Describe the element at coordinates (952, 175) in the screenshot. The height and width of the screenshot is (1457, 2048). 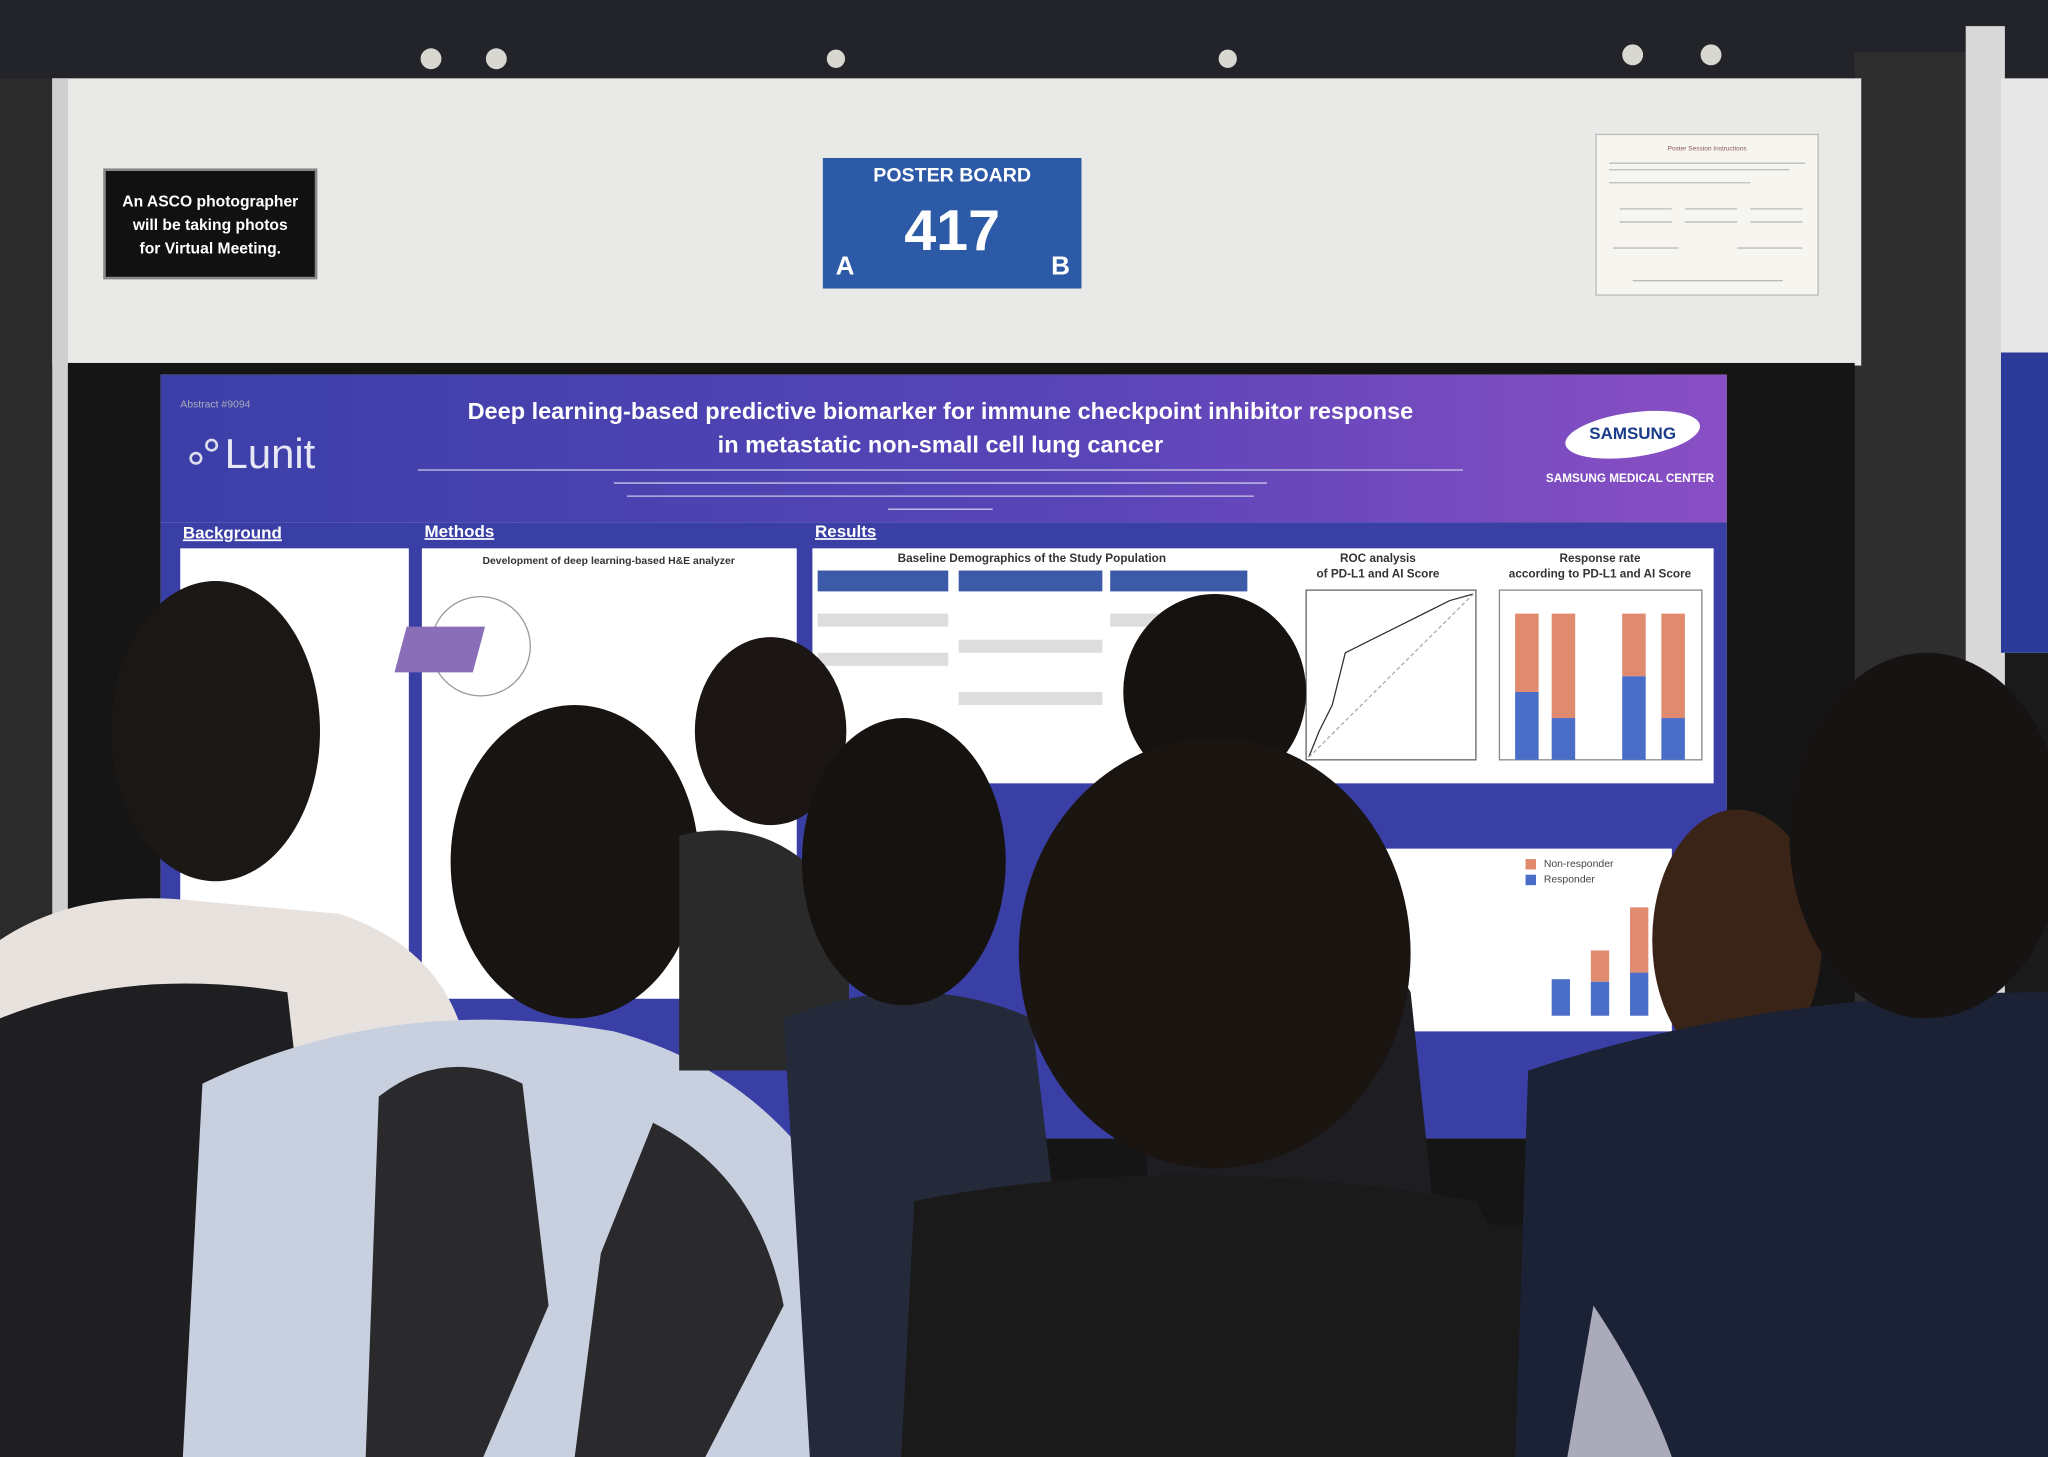
I see `board-label: POSTER BOARD` at that location.